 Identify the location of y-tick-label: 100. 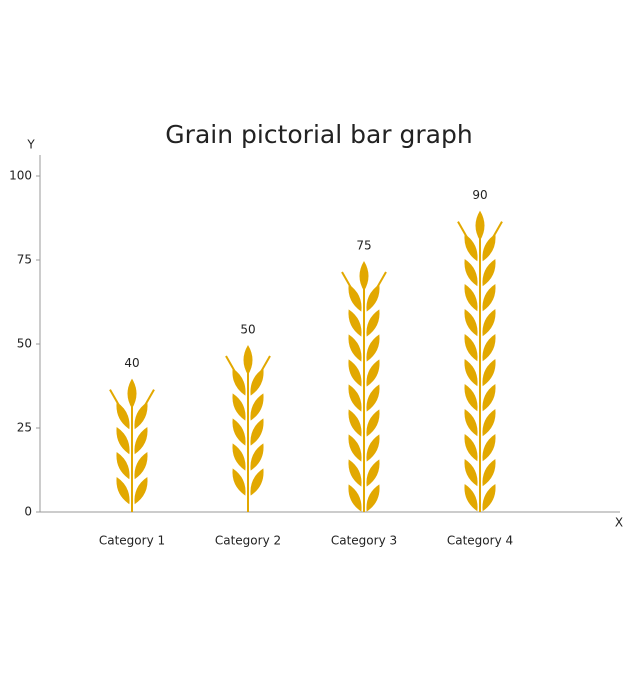
(20, 176).